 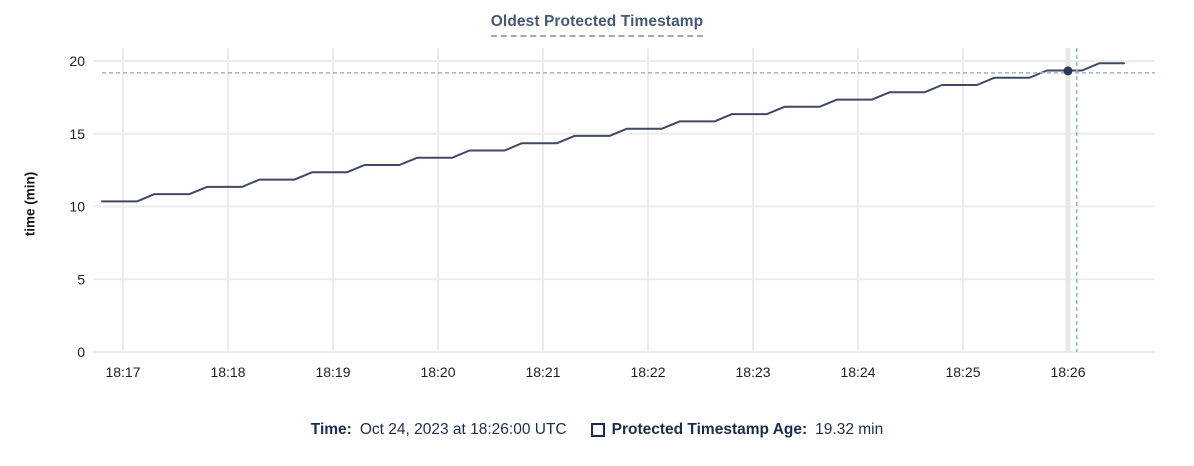 What do you see at coordinates (849, 429) in the screenshot?
I see `series-value: 19.32 min` at bounding box center [849, 429].